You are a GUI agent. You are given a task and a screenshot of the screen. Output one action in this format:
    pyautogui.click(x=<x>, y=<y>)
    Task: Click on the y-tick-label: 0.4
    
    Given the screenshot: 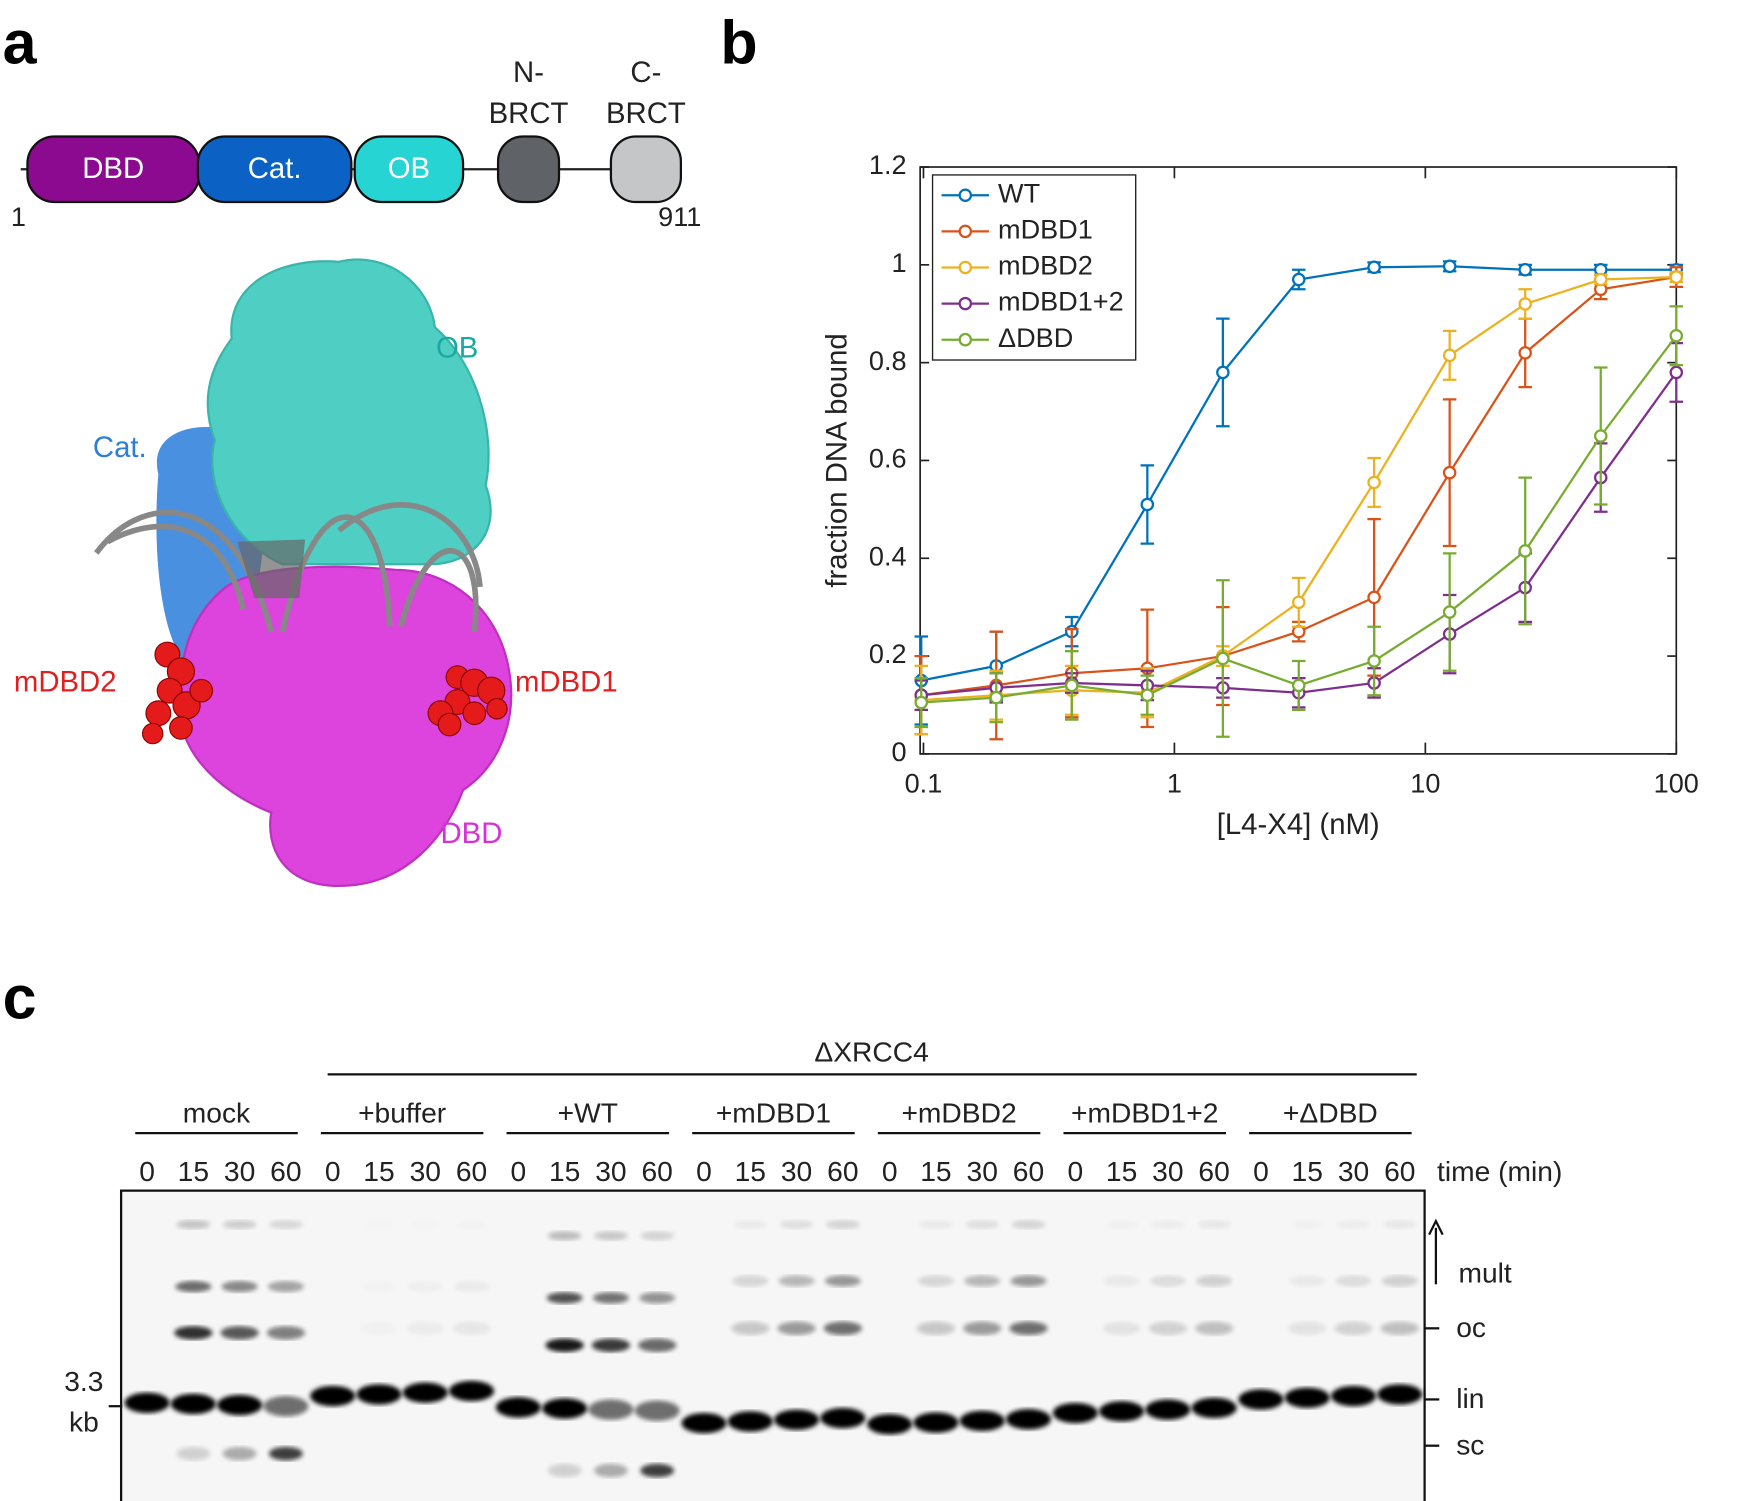 What is the action you would take?
    pyautogui.click(x=888, y=555)
    